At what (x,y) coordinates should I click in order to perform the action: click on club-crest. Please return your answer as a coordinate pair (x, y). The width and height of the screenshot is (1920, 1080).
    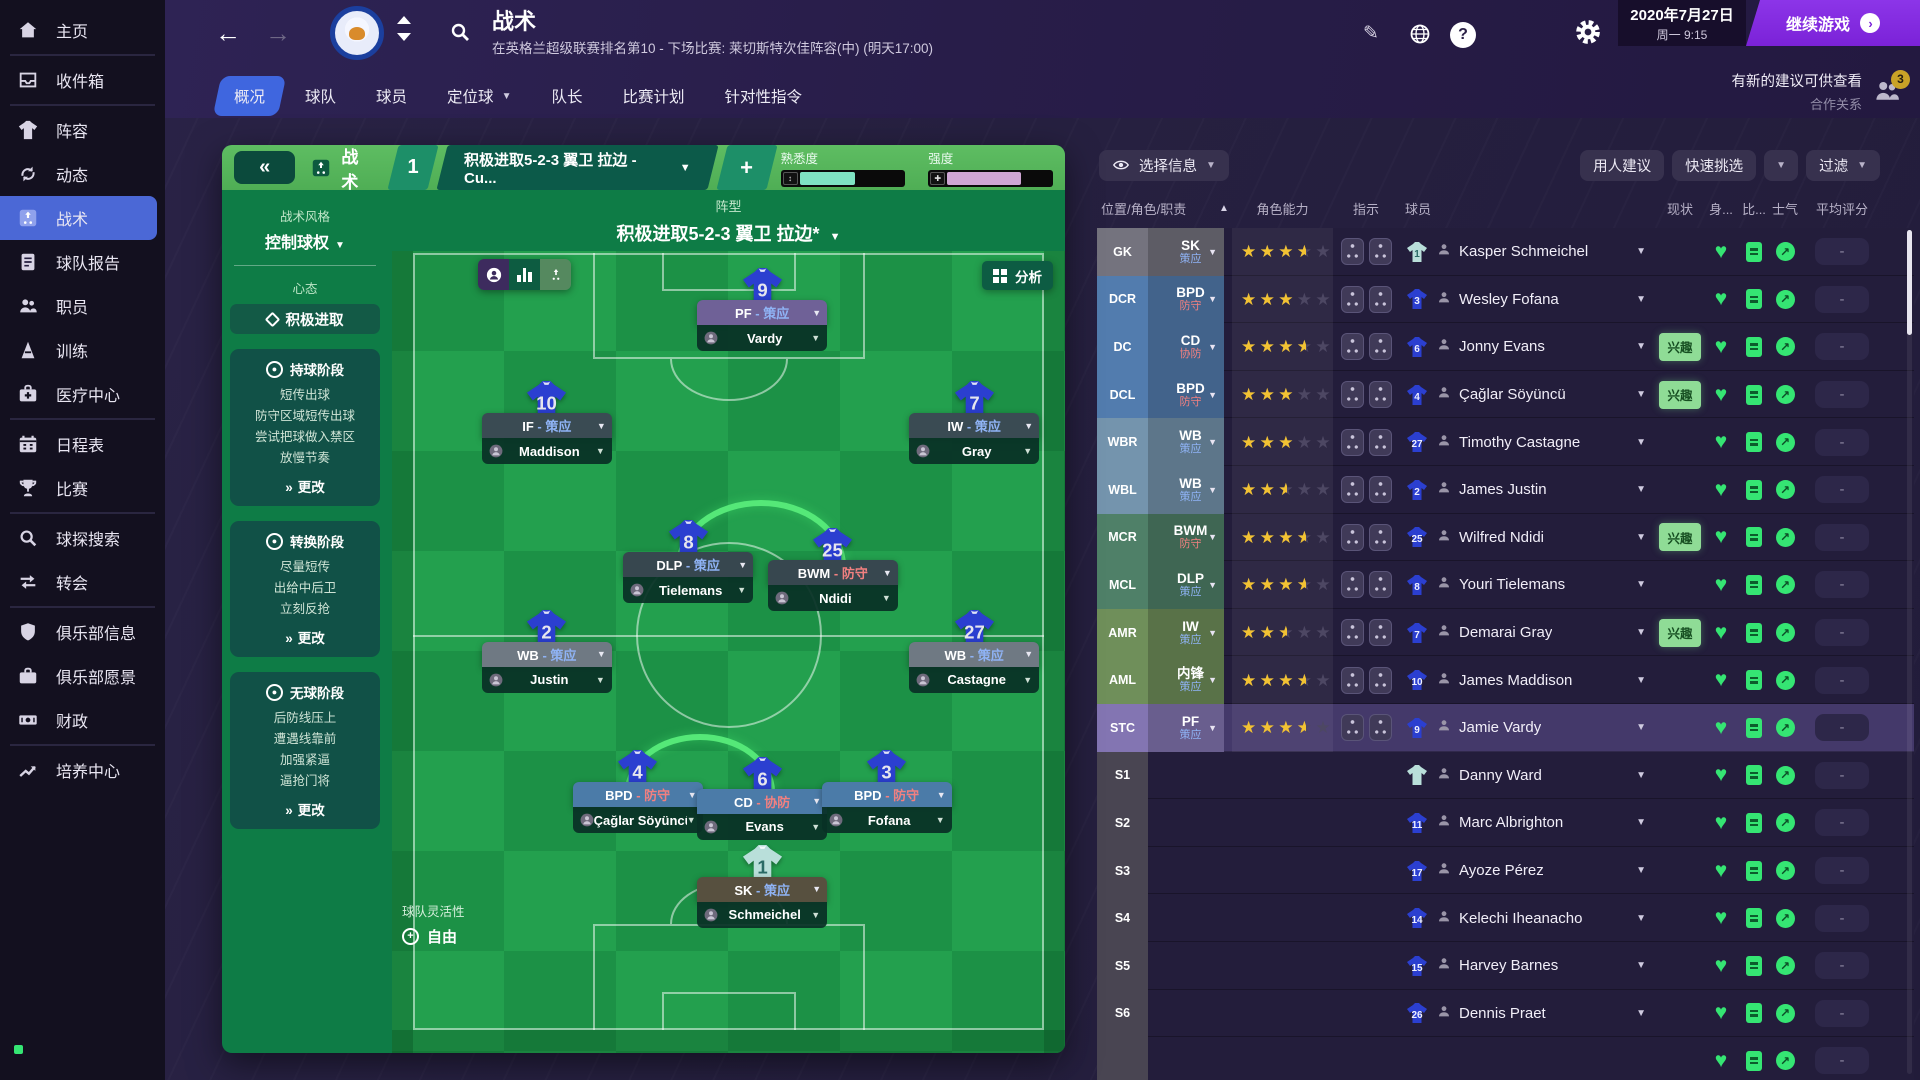
    Looking at the image, I should click on (357, 33).